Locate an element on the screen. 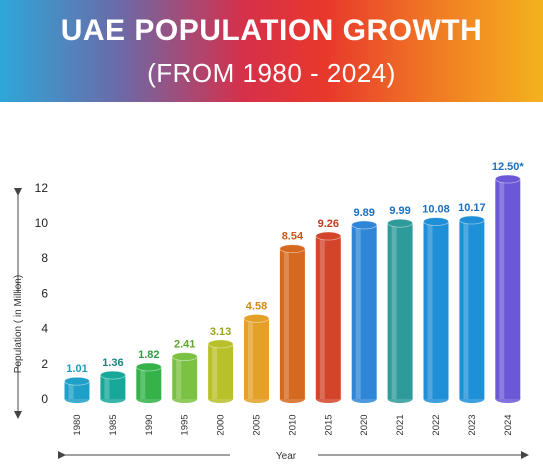 The image size is (543, 475). y-tick-label: 12 is located at coordinates (42, 188).